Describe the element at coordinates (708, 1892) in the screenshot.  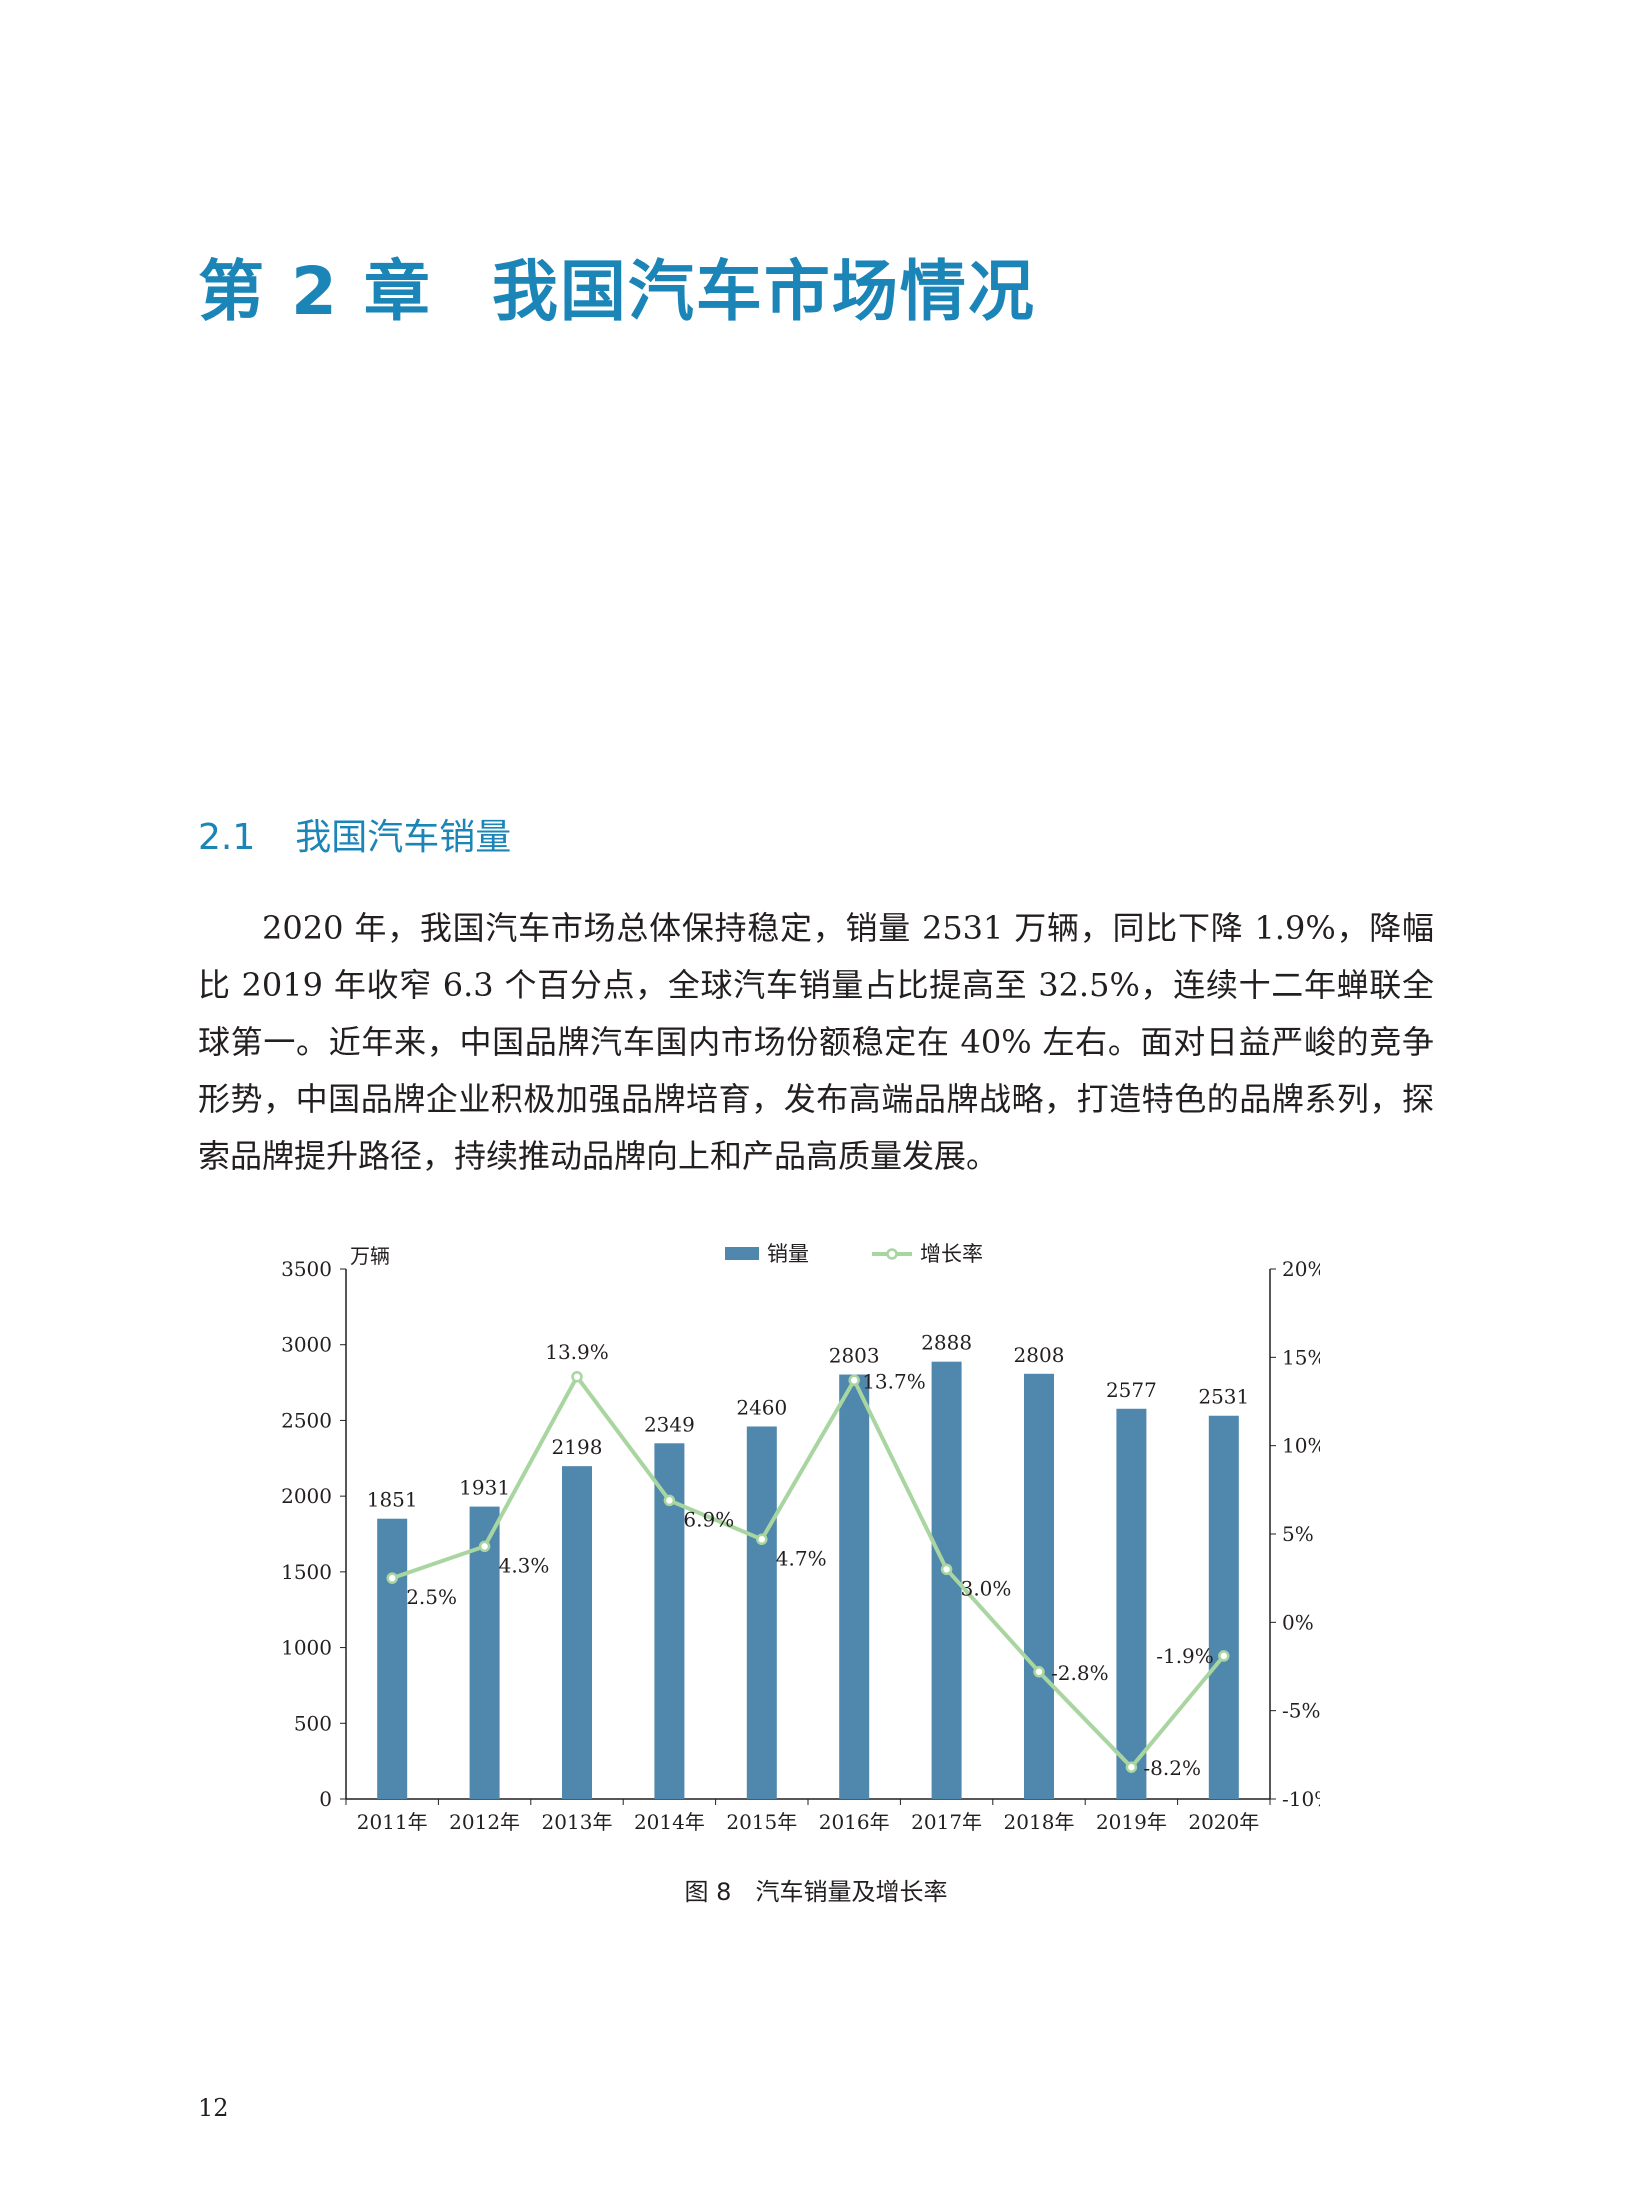
I see `figure-label: 图 8` at that location.